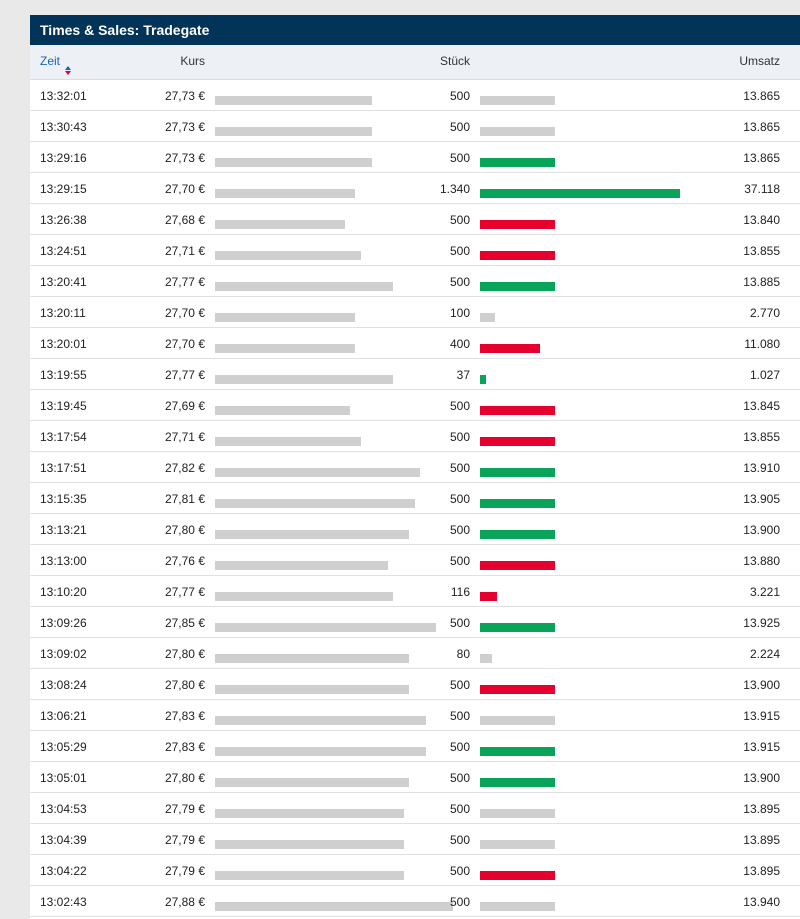 The height and width of the screenshot is (919, 800). Describe the element at coordinates (68, 71) in the screenshot. I see `sort-icon` at that location.